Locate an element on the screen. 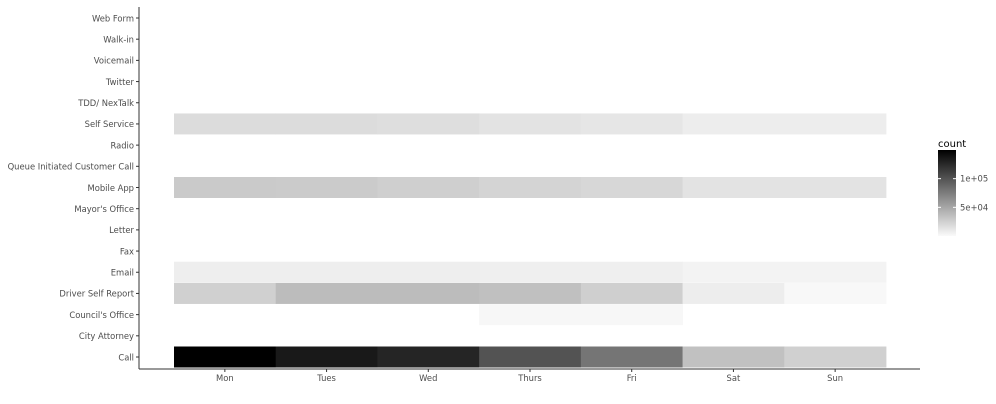  heatmap-cell-self-service-thurs is located at coordinates (530, 124).